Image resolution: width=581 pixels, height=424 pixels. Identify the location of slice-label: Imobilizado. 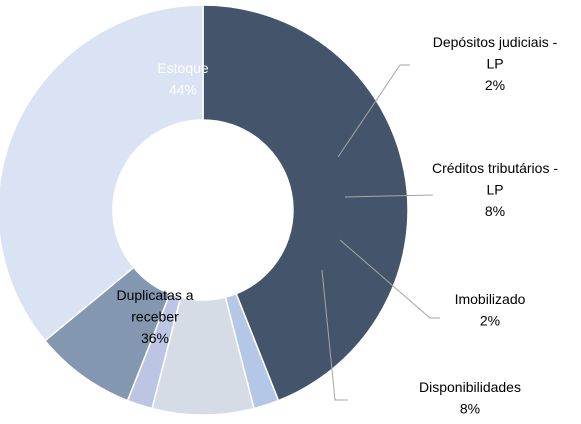
(490, 299).